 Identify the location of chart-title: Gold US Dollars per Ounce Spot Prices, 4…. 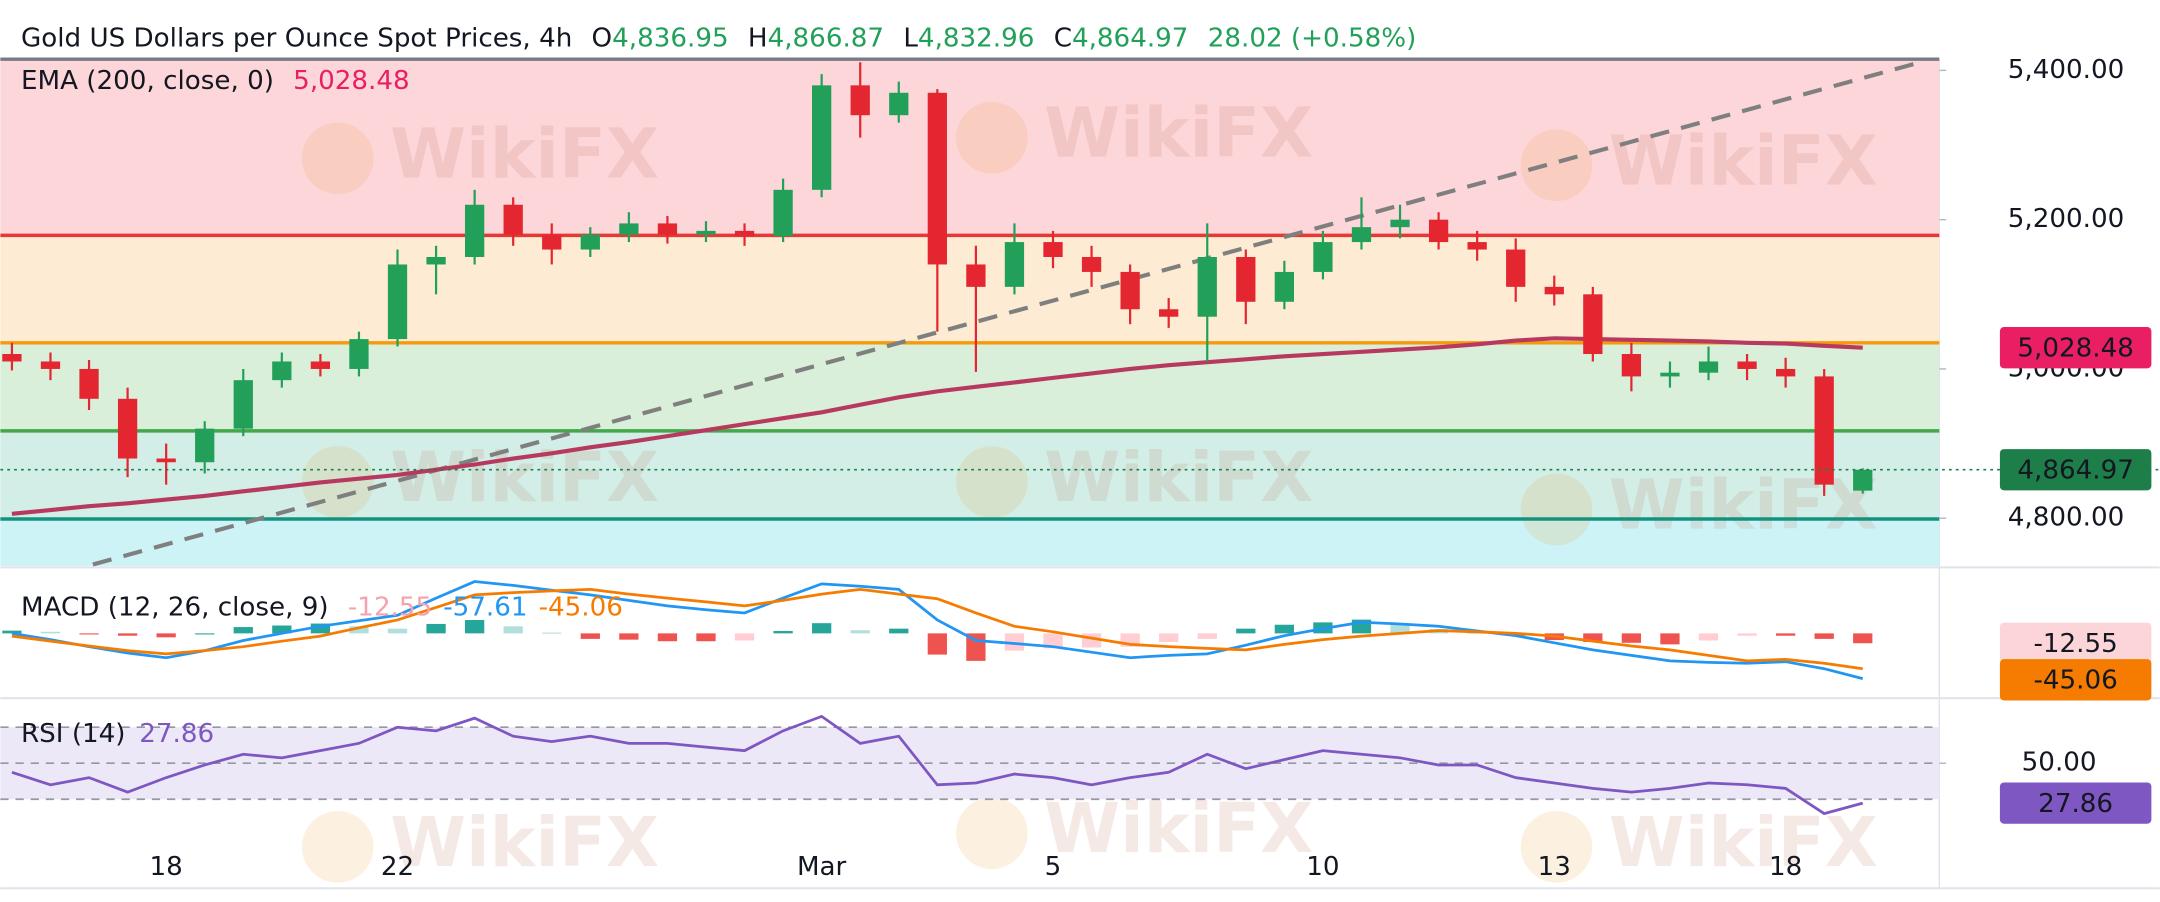
(296, 38).